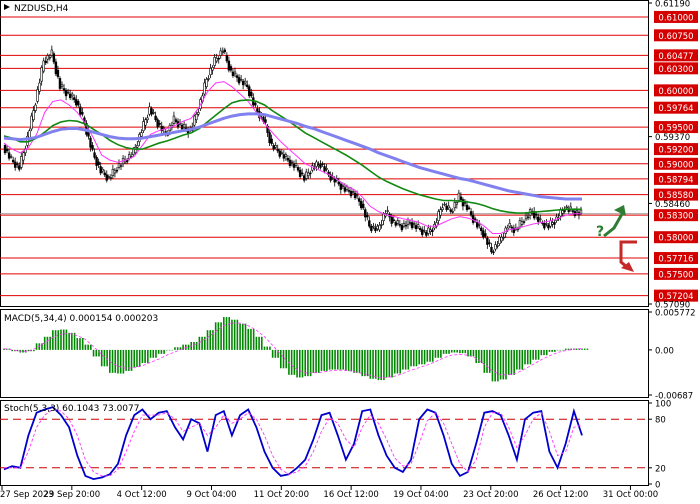 Image resolution: width=700 pixels, height=504 pixels. I want to click on level-label-box, so click(676, 35).